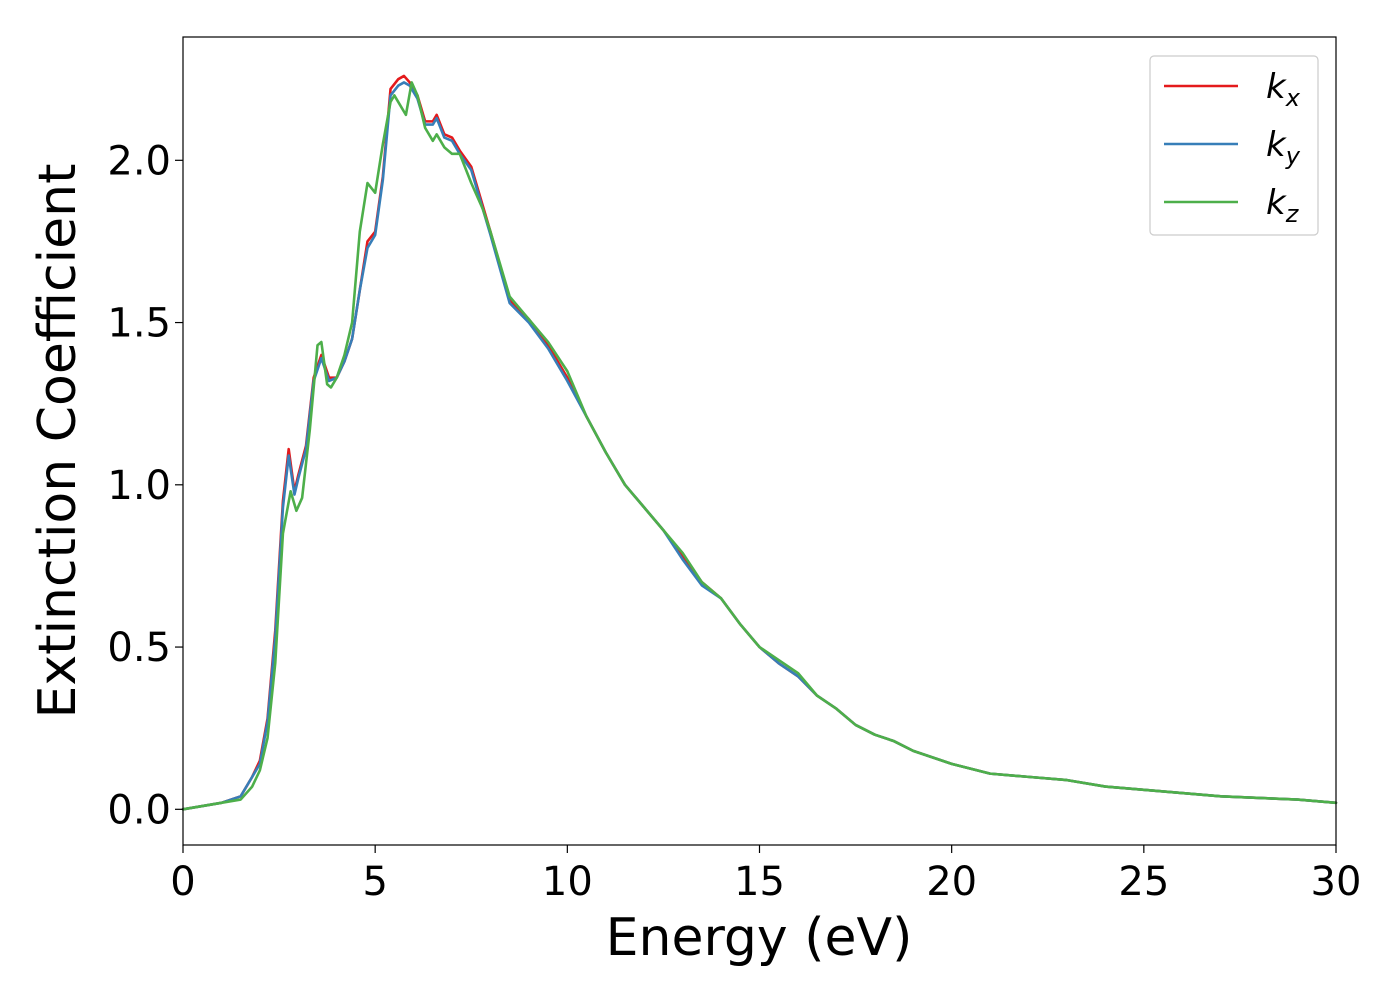 The width and height of the screenshot is (1400, 1000). I want to click on x-tick-label: 15, so click(759, 882).